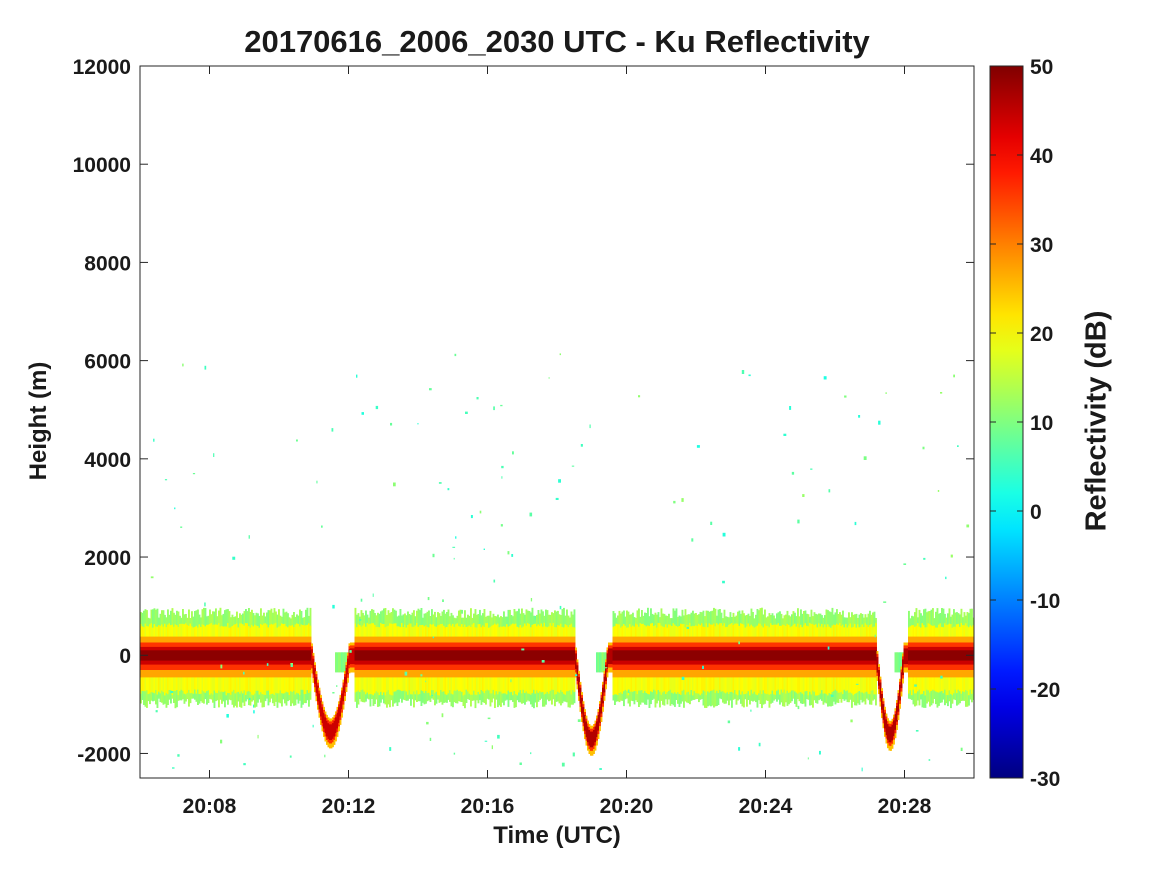  Describe the element at coordinates (102, 67) in the screenshot. I see `y-tick-label: 12000` at that location.